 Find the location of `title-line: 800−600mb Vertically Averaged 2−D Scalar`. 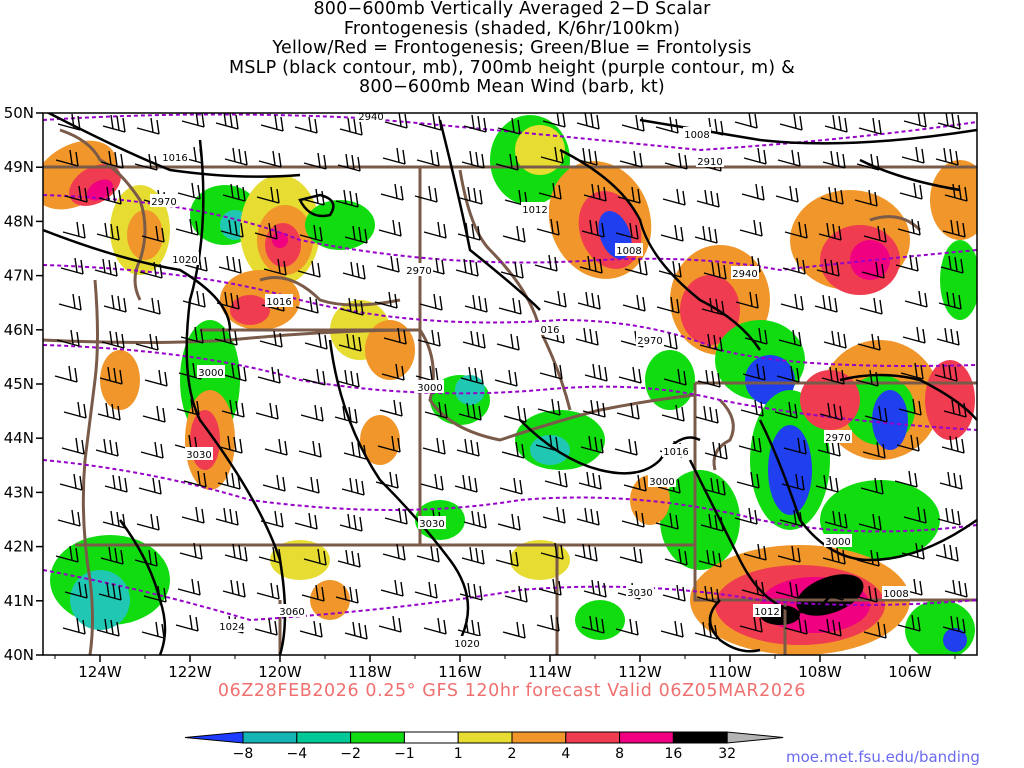

title-line: 800−600mb Vertically Averaged 2−D Scalar is located at coordinates (512, 9).